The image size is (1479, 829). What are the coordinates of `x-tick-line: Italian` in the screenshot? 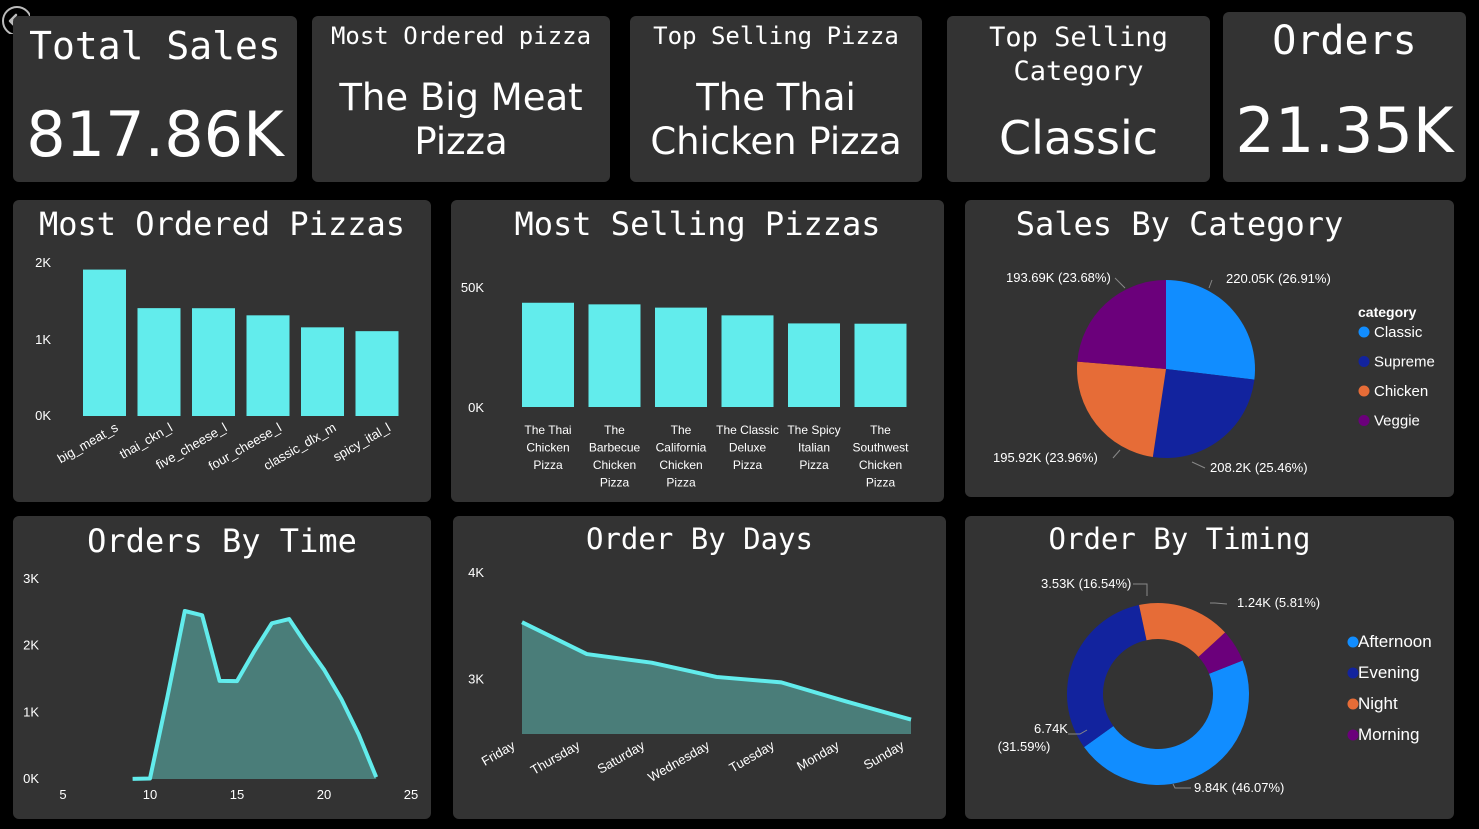 It's located at (814, 448).